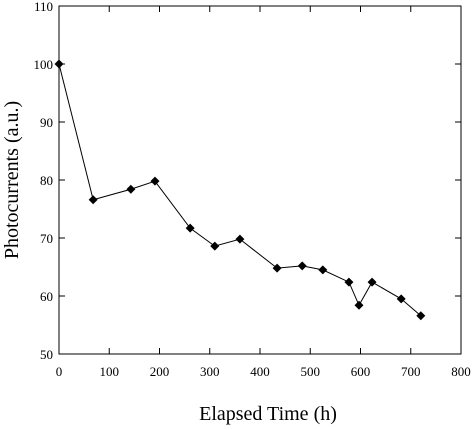 Image resolution: width=474 pixels, height=430 pixels. What do you see at coordinates (268, 414) in the screenshot?
I see `x-axis-title: Elapsed Time (h)` at bounding box center [268, 414].